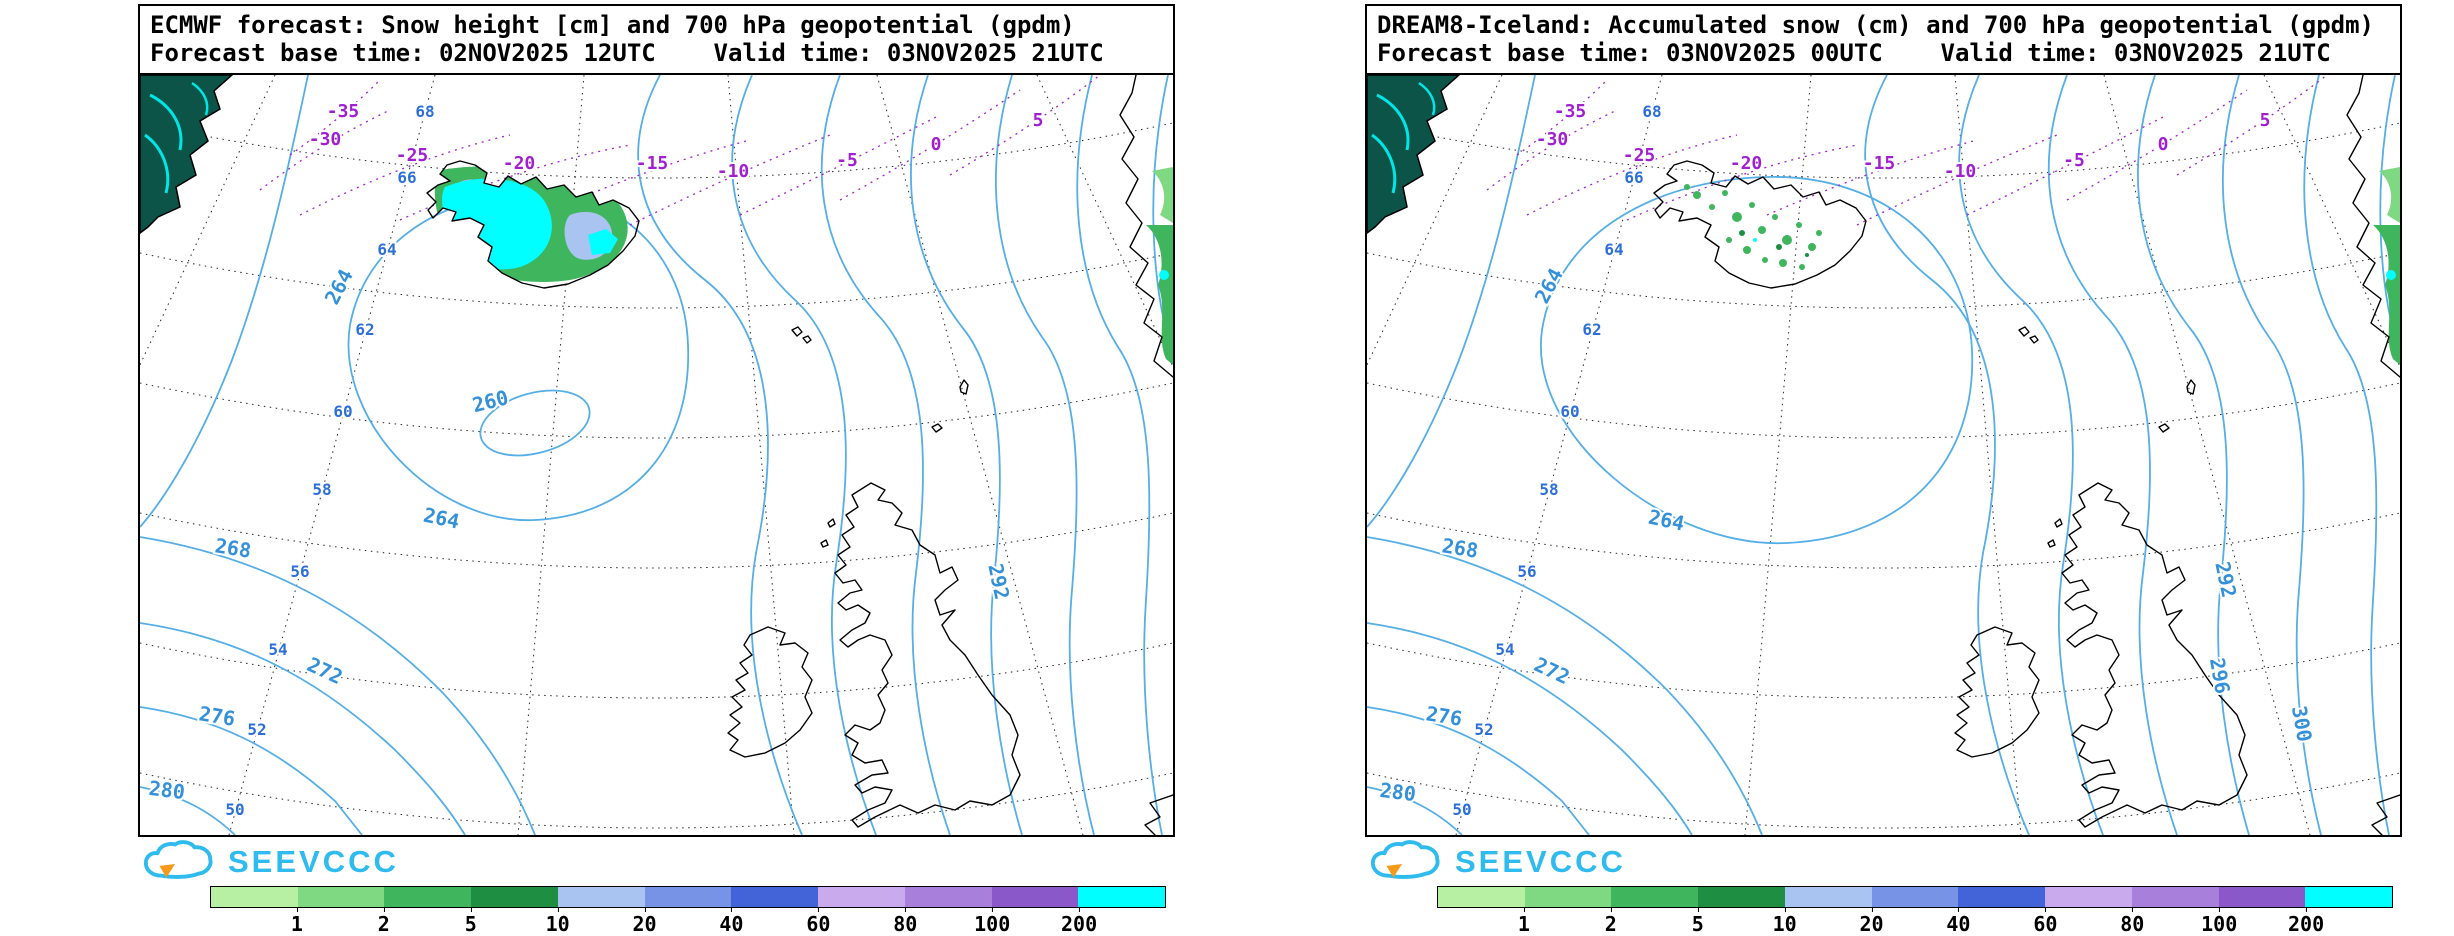 This screenshot has height=936, width=2454. What do you see at coordinates (234, 809) in the screenshot?
I see `latitude-label: 50` at bounding box center [234, 809].